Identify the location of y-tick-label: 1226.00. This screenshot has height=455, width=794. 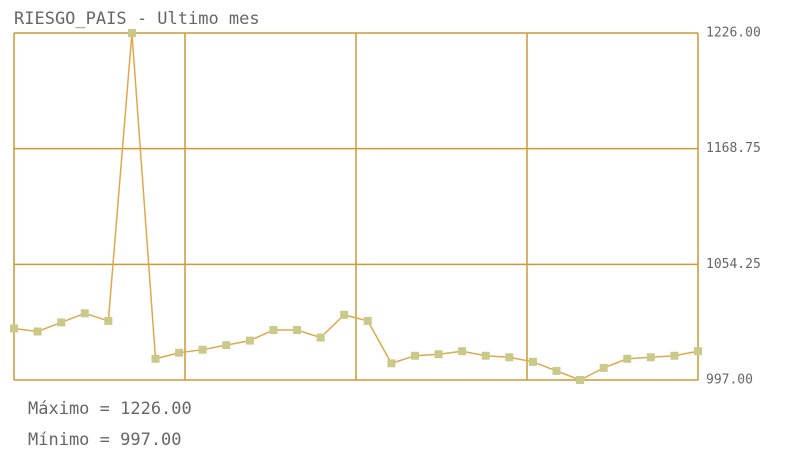
(733, 33).